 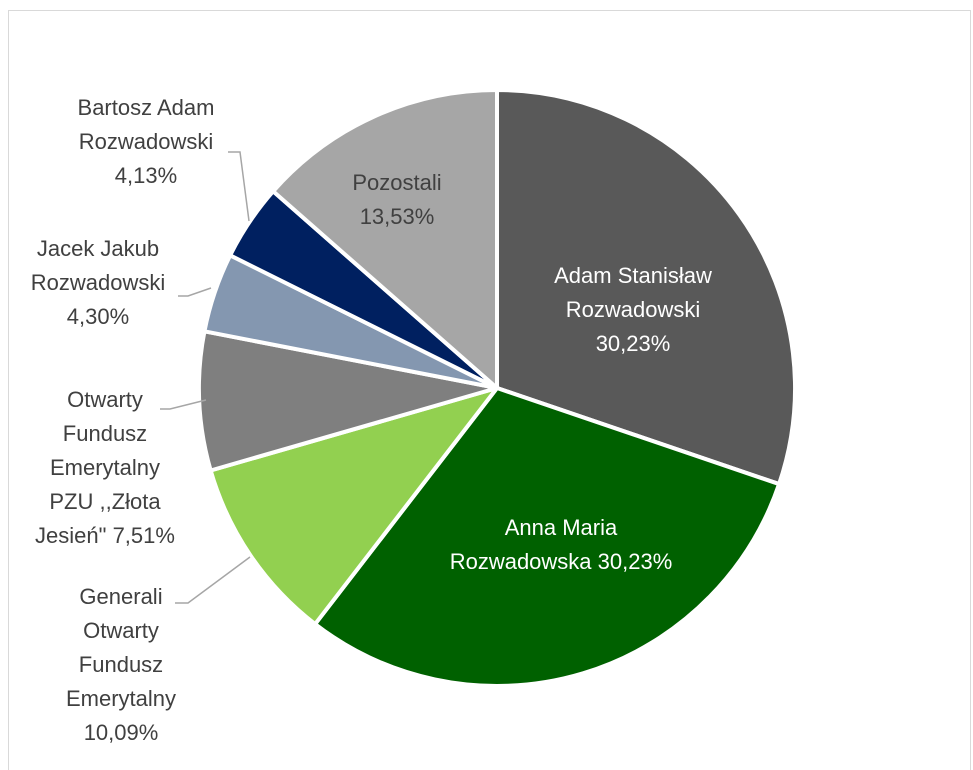 I want to click on data-label: Adam Stanisław Rozwadowski 30,23%, so click(x=633, y=309).